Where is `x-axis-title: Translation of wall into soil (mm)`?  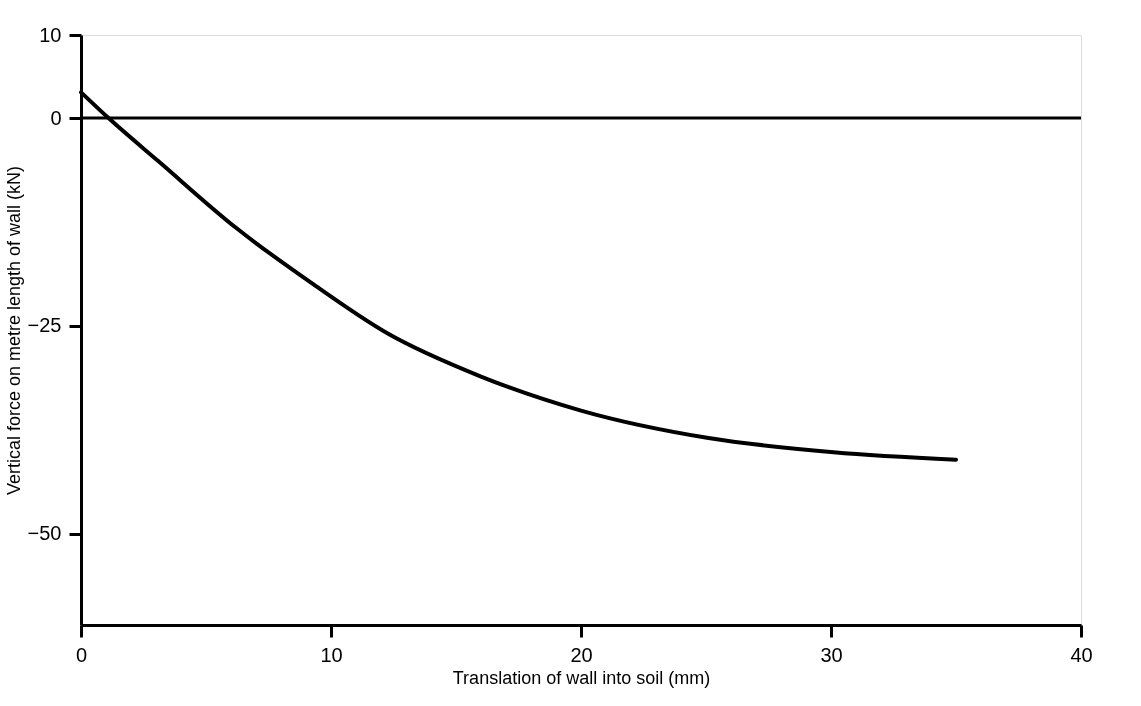 x-axis-title: Translation of wall into soil (mm) is located at coordinates (581, 677).